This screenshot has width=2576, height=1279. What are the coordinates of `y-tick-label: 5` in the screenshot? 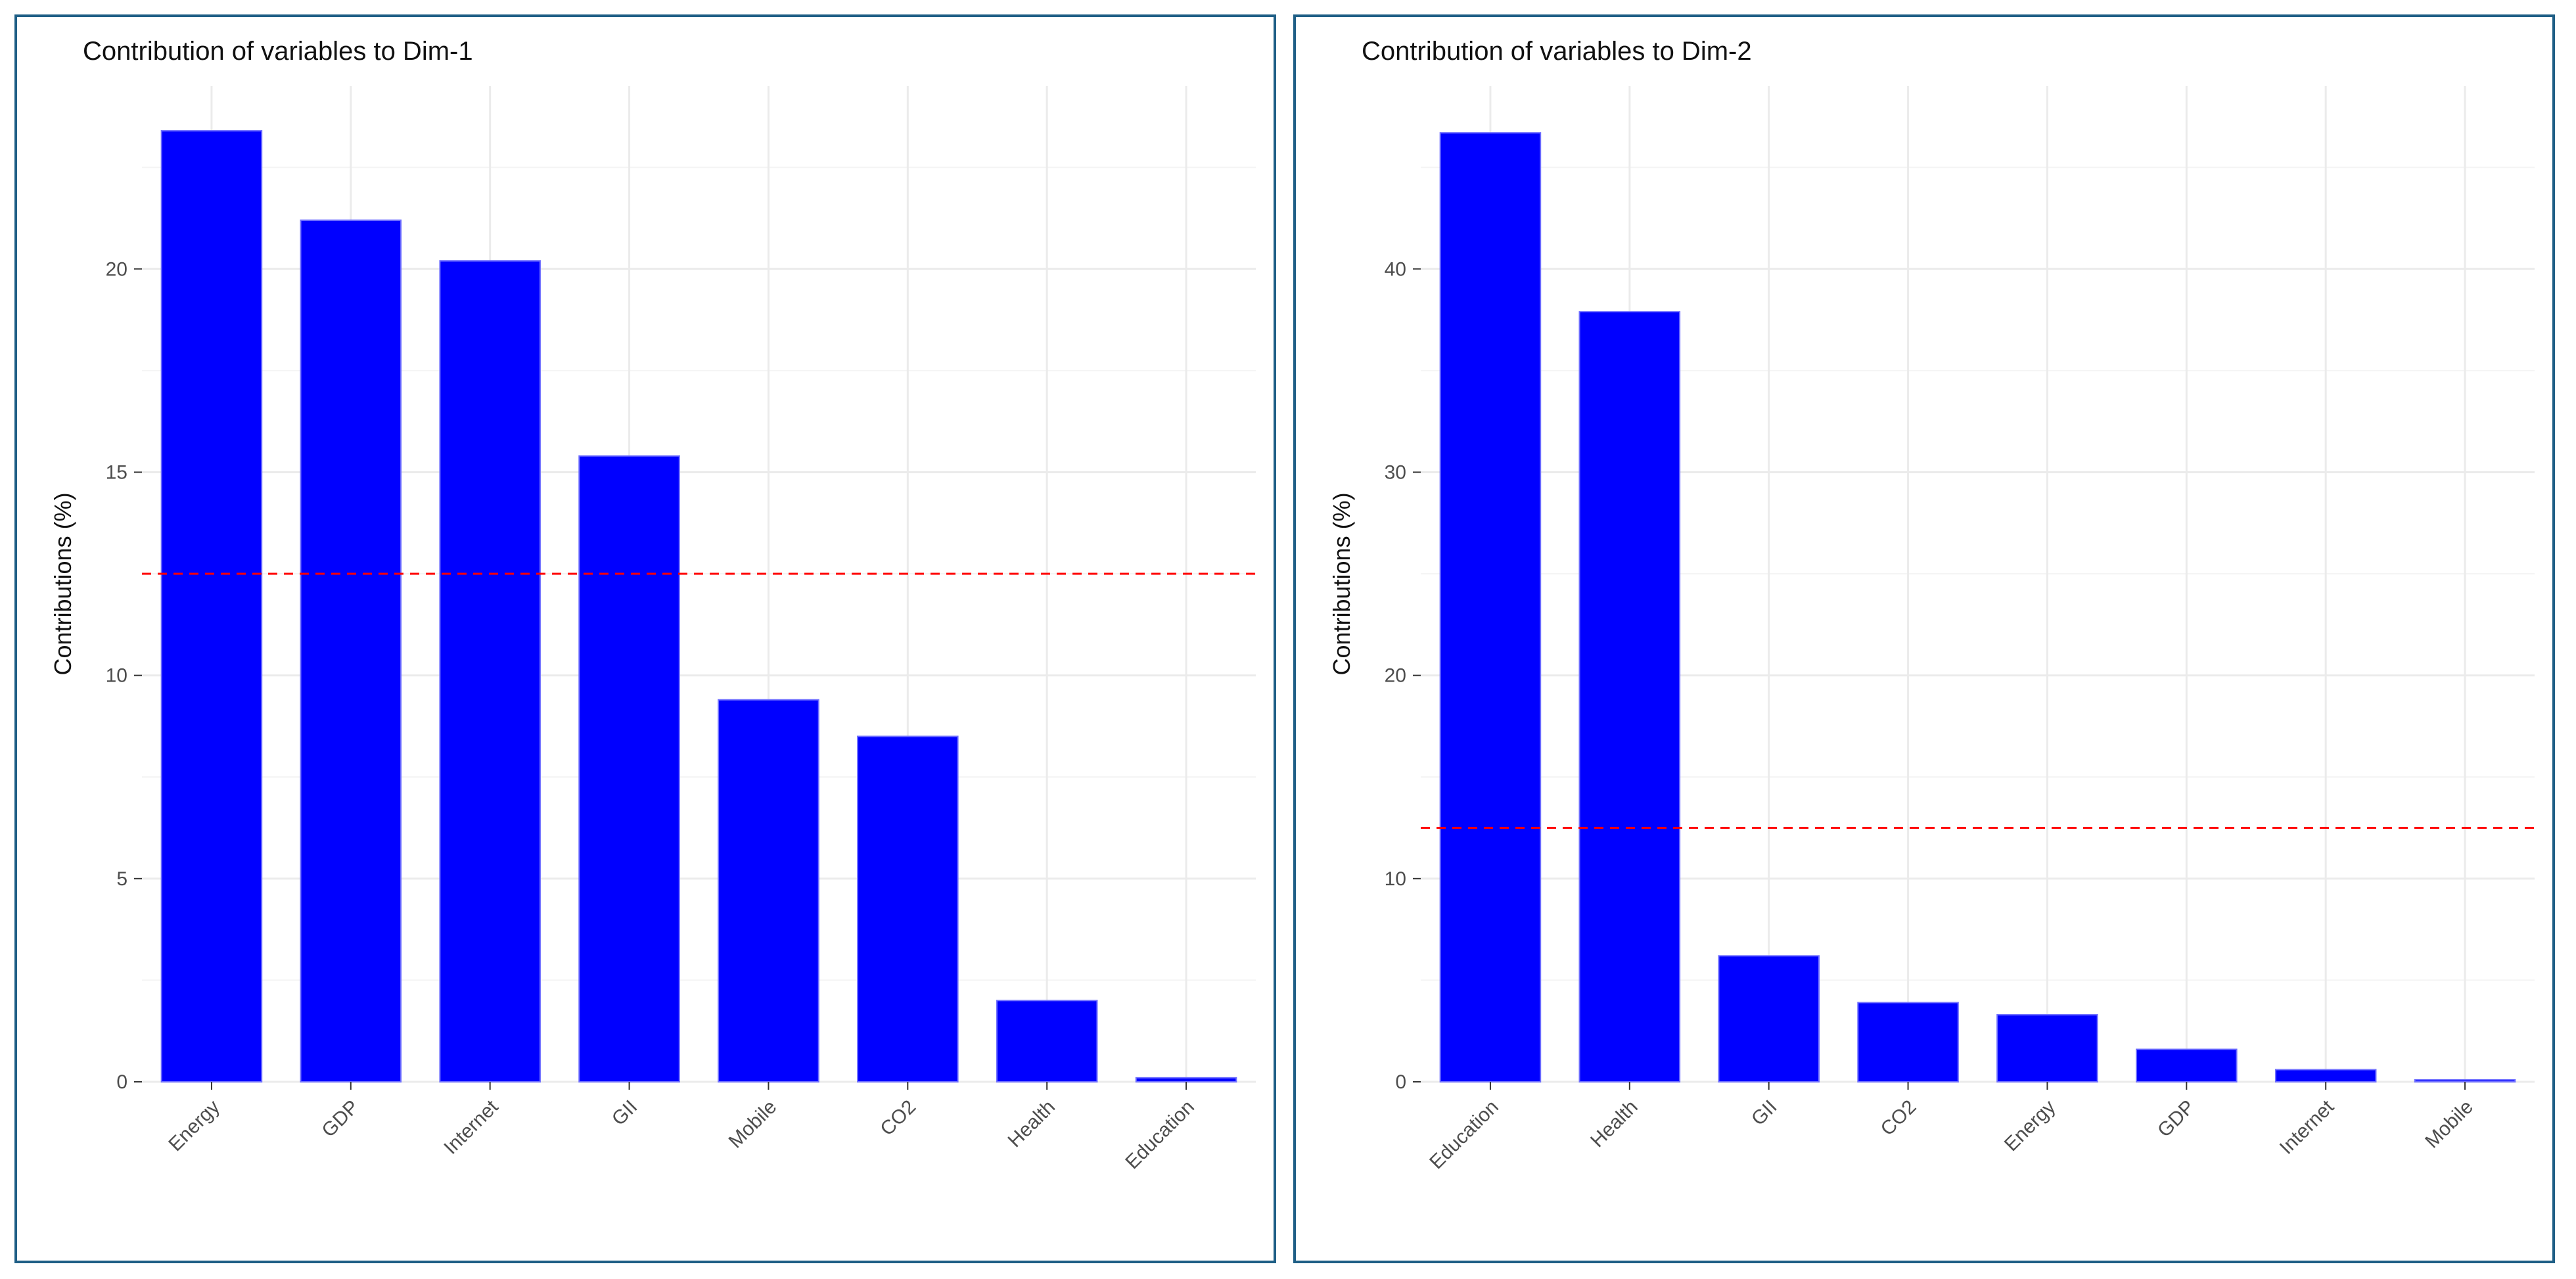 It's located at (121, 879).